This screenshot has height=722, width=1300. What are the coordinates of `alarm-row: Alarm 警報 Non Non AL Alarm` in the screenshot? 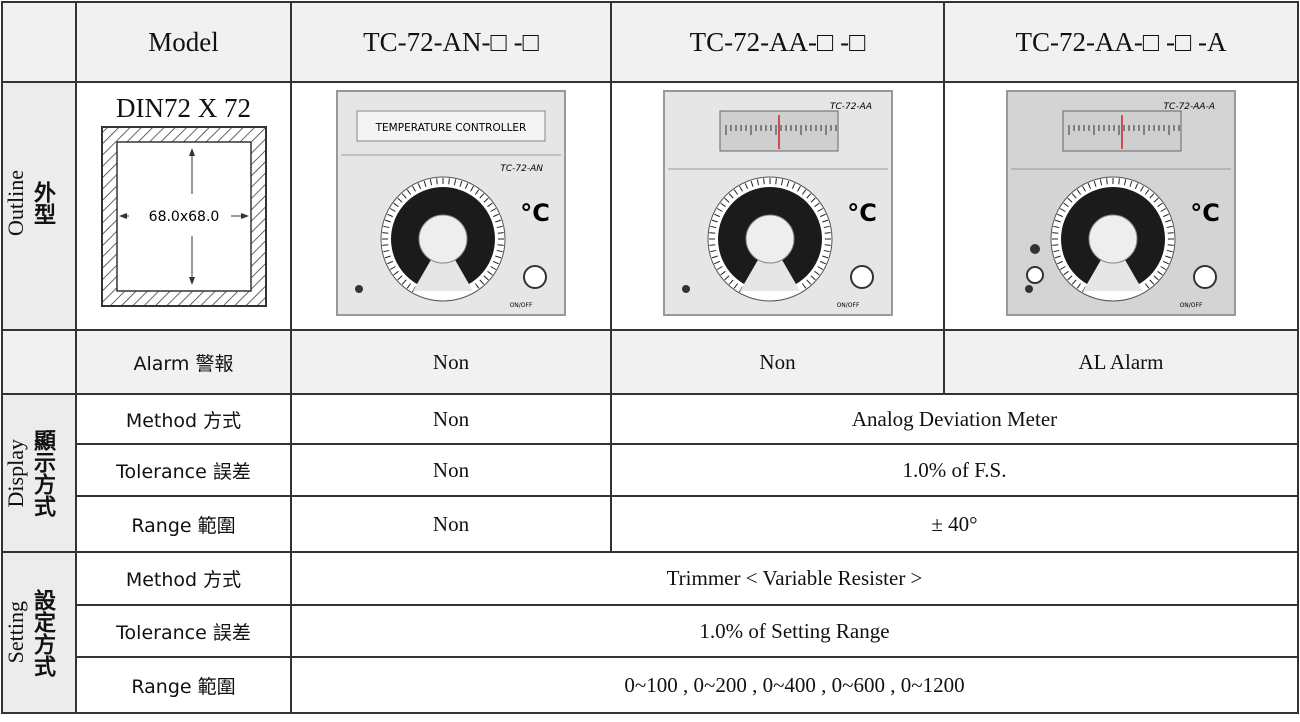 It's located at (650, 362).